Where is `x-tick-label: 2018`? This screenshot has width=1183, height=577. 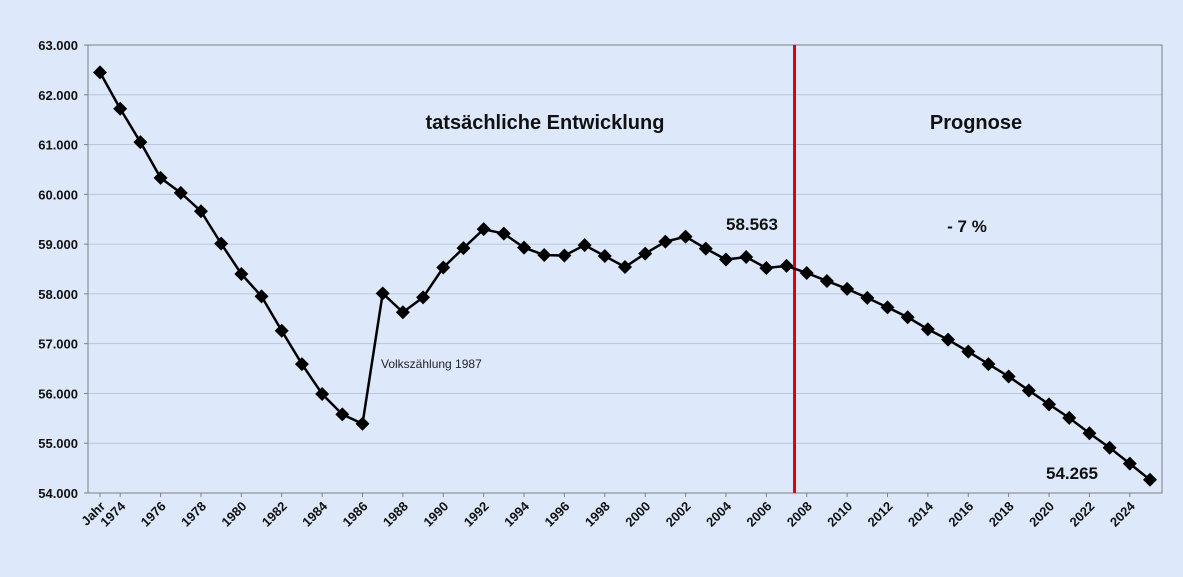
x-tick-label: 2018 is located at coordinates (1001, 514).